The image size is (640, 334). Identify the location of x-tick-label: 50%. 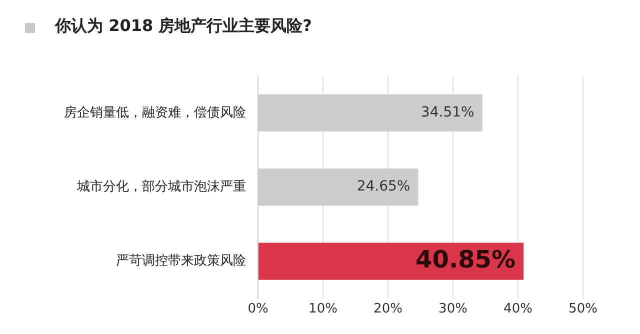
(583, 309).